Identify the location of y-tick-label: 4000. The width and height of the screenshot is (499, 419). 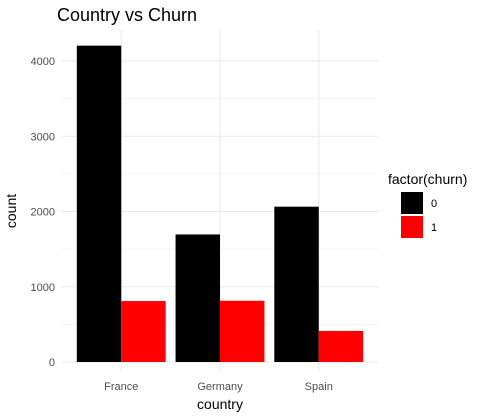
(43, 62).